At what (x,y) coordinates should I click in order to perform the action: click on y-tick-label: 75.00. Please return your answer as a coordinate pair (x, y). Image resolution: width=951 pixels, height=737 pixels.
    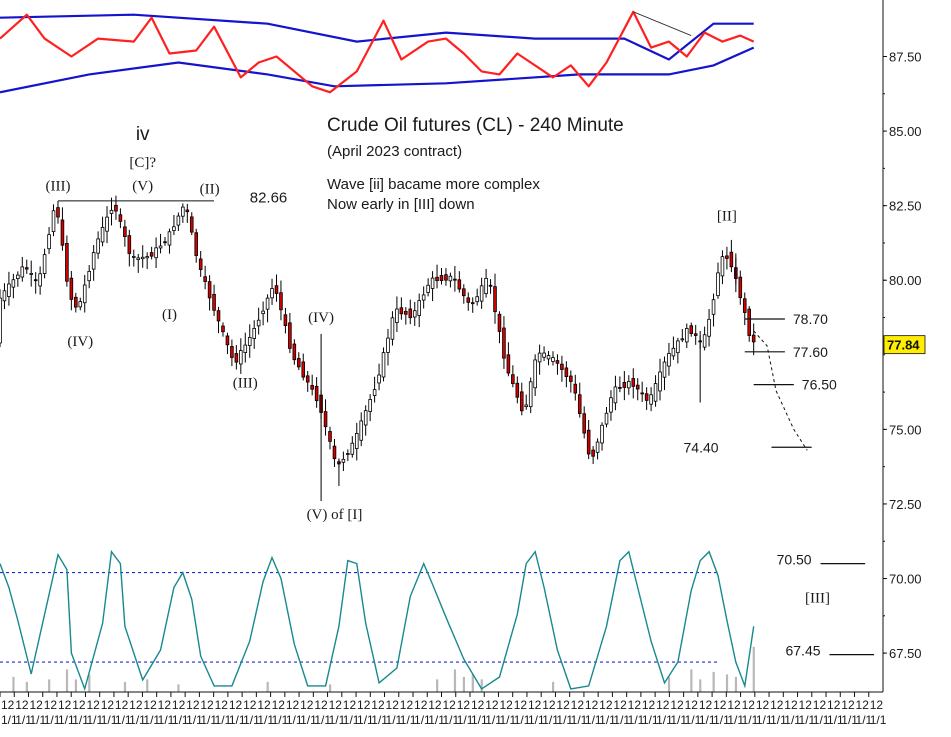
    Looking at the image, I should click on (905, 429).